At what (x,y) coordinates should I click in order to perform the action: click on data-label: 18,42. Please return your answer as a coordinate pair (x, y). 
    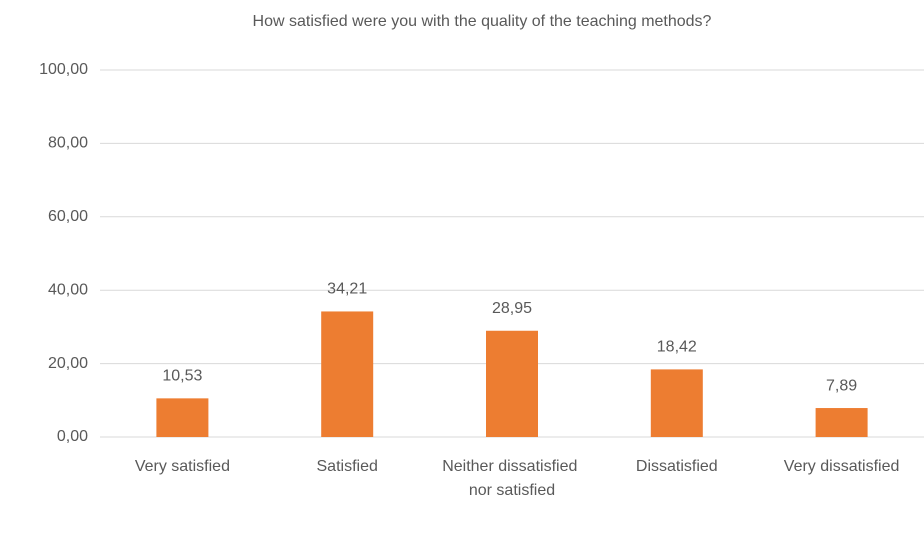
    Looking at the image, I should click on (677, 347).